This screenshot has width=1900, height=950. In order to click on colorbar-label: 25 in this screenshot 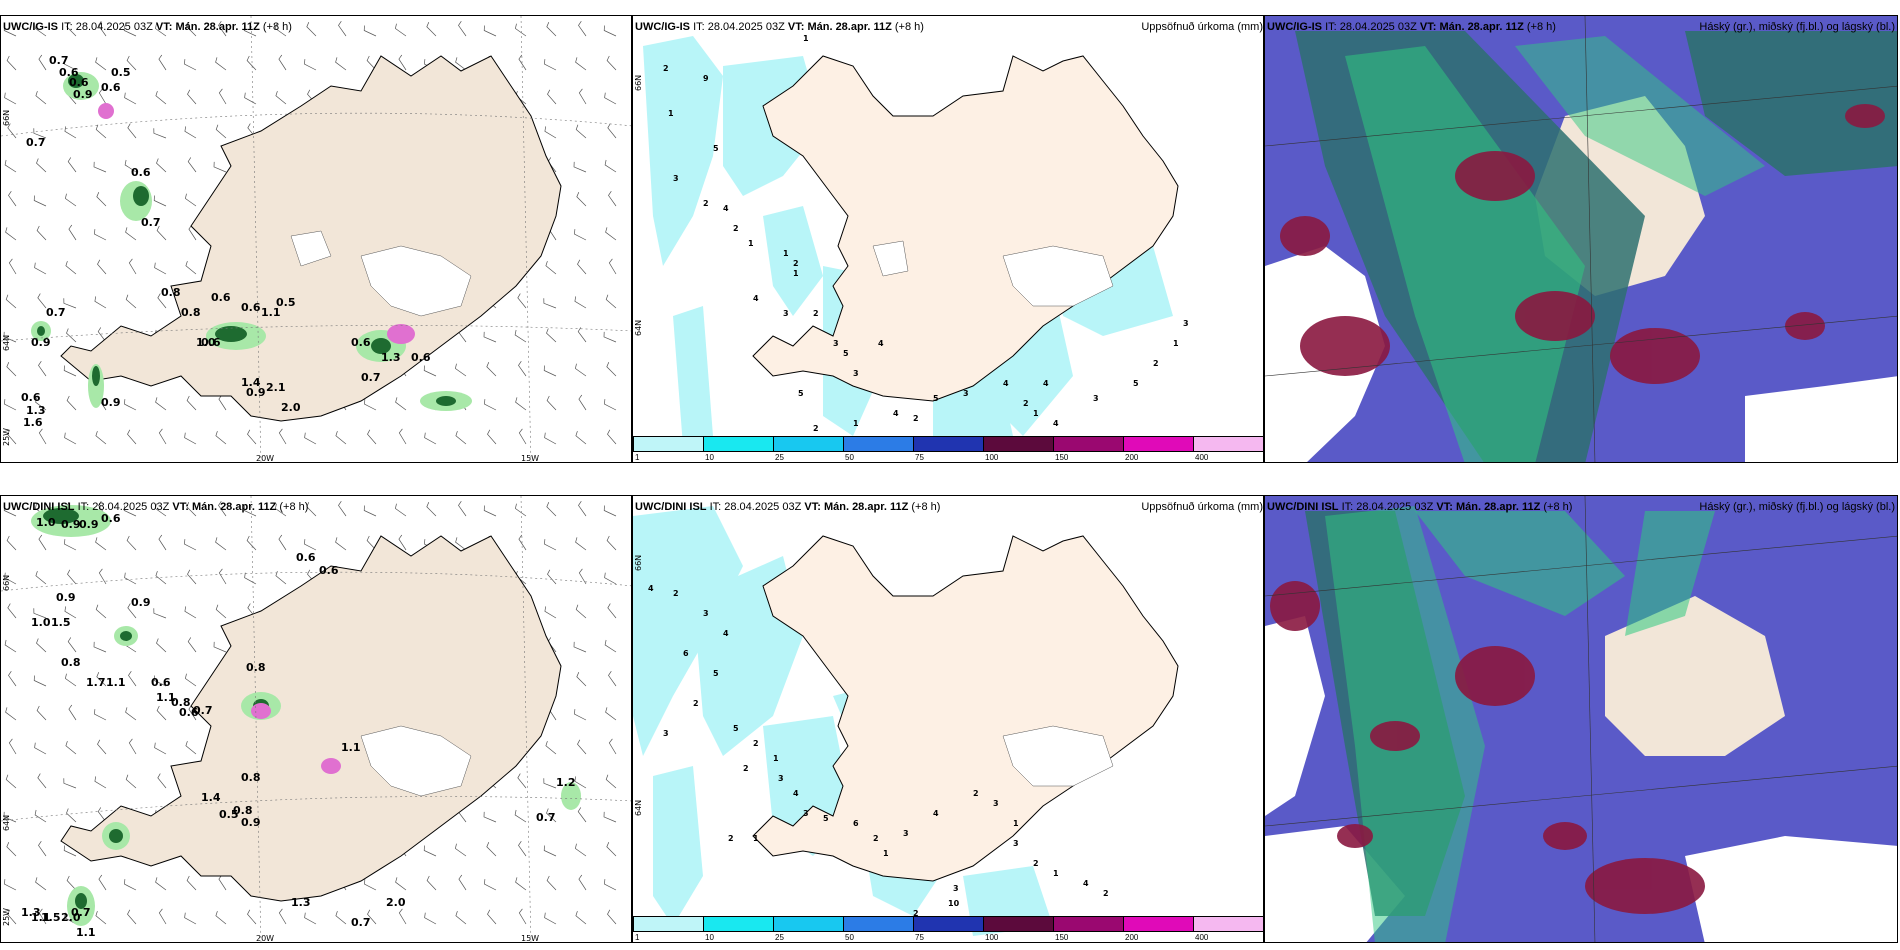, I will do `click(779, 937)`.